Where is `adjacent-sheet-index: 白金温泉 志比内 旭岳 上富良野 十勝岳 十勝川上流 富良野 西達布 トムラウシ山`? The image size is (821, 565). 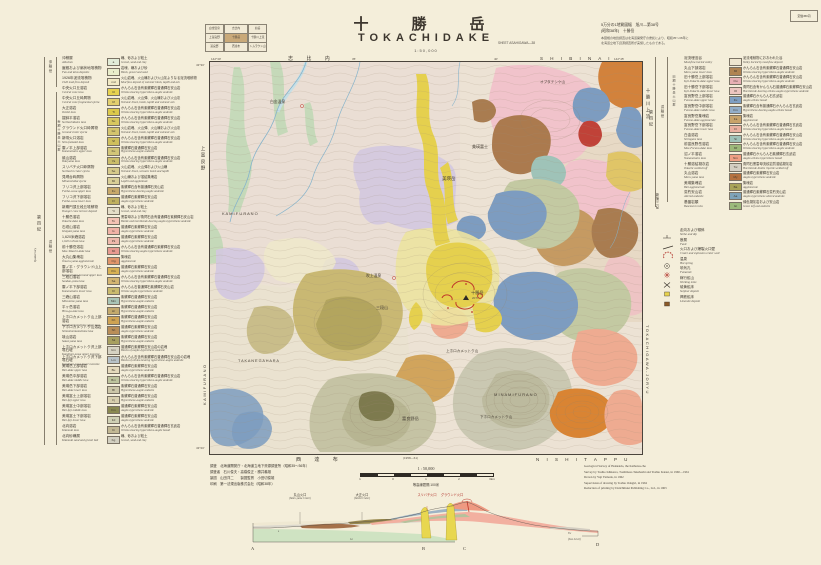 adjacent-sheet-index: 白金温泉 志比内 旭岳 上富良野 十勝岳 十勝川上流 富良野 西達布 トムラウシ山 is located at coordinates (236, 38).